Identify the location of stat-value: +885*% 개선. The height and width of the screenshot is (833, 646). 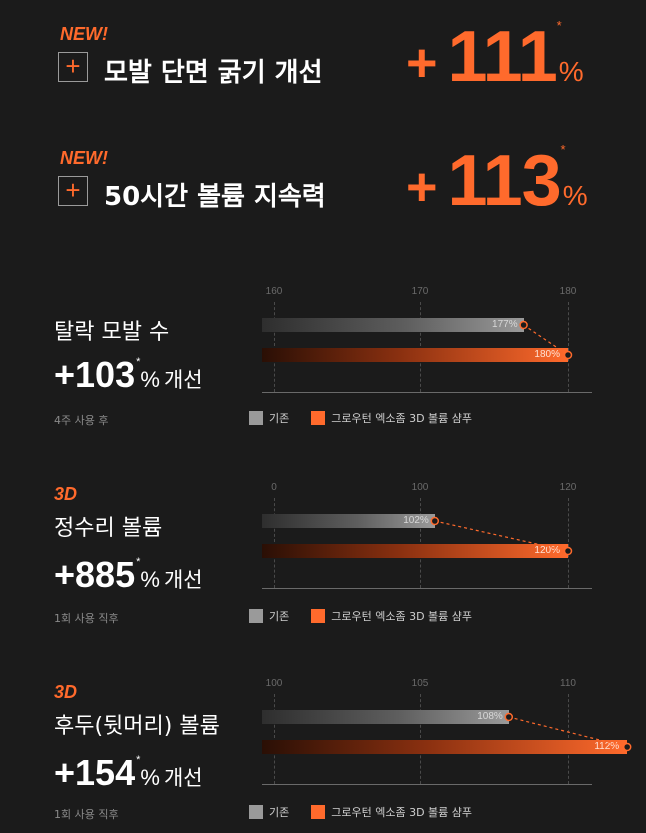
(128, 575).